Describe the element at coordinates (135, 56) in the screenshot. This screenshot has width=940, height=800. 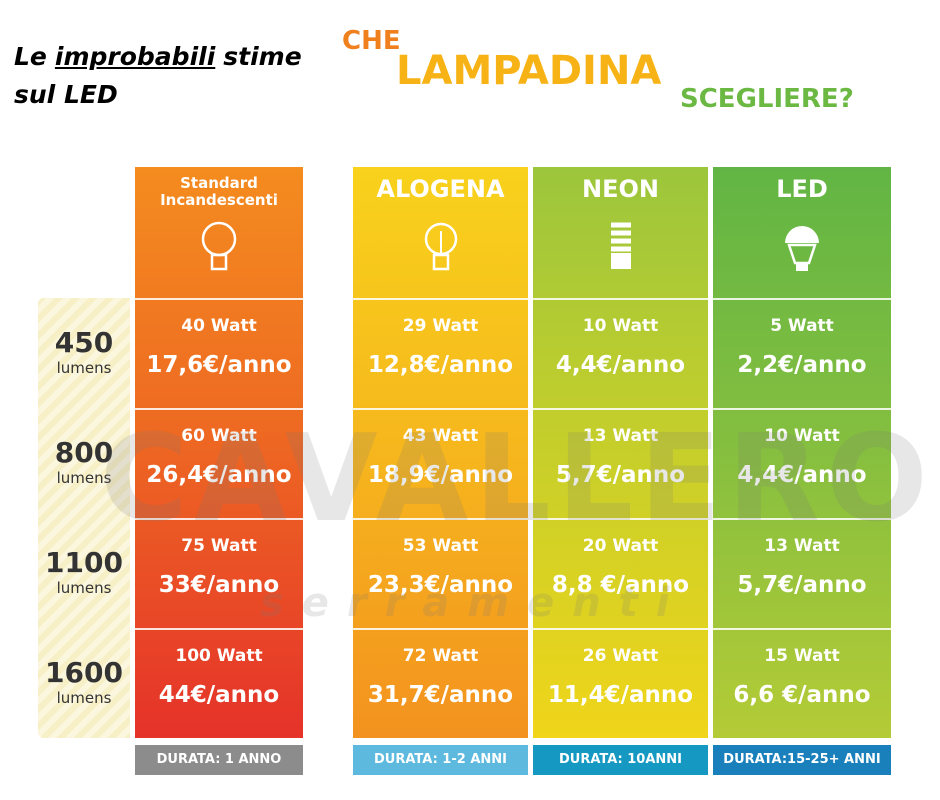
I see `note-text: improbabili` at that location.